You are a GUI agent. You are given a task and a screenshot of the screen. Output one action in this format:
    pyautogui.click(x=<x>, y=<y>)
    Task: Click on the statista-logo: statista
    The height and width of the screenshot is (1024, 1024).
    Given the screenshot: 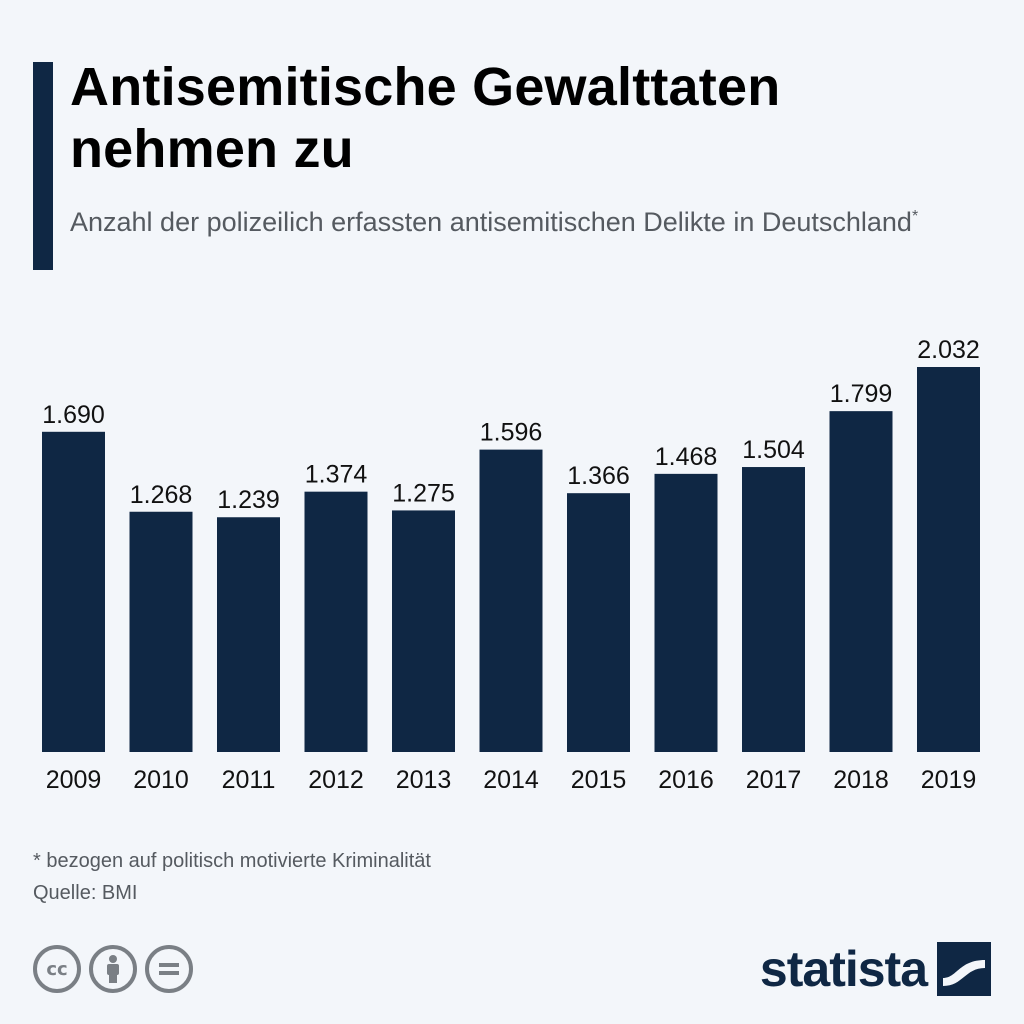 What is the action you would take?
    pyautogui.click(x=875, y=969)
    